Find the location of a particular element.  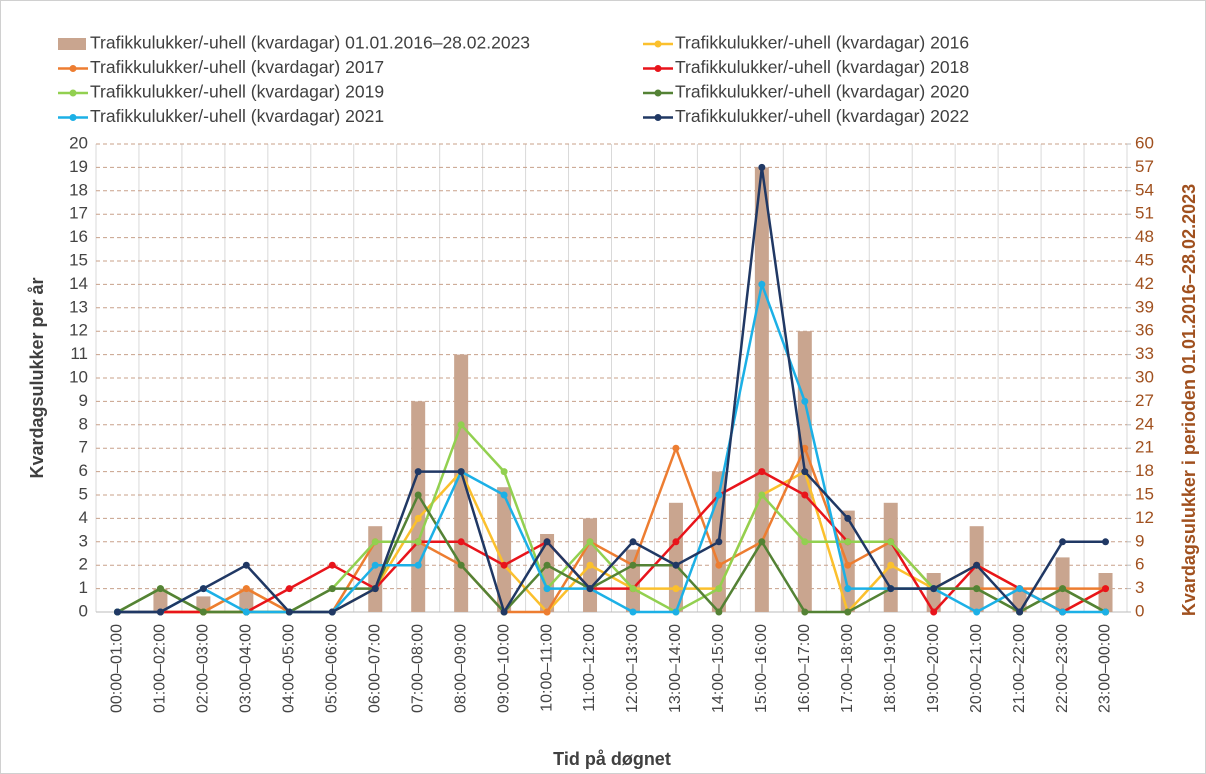

y-tick-label: 9 is located at coordinates (83, 400).